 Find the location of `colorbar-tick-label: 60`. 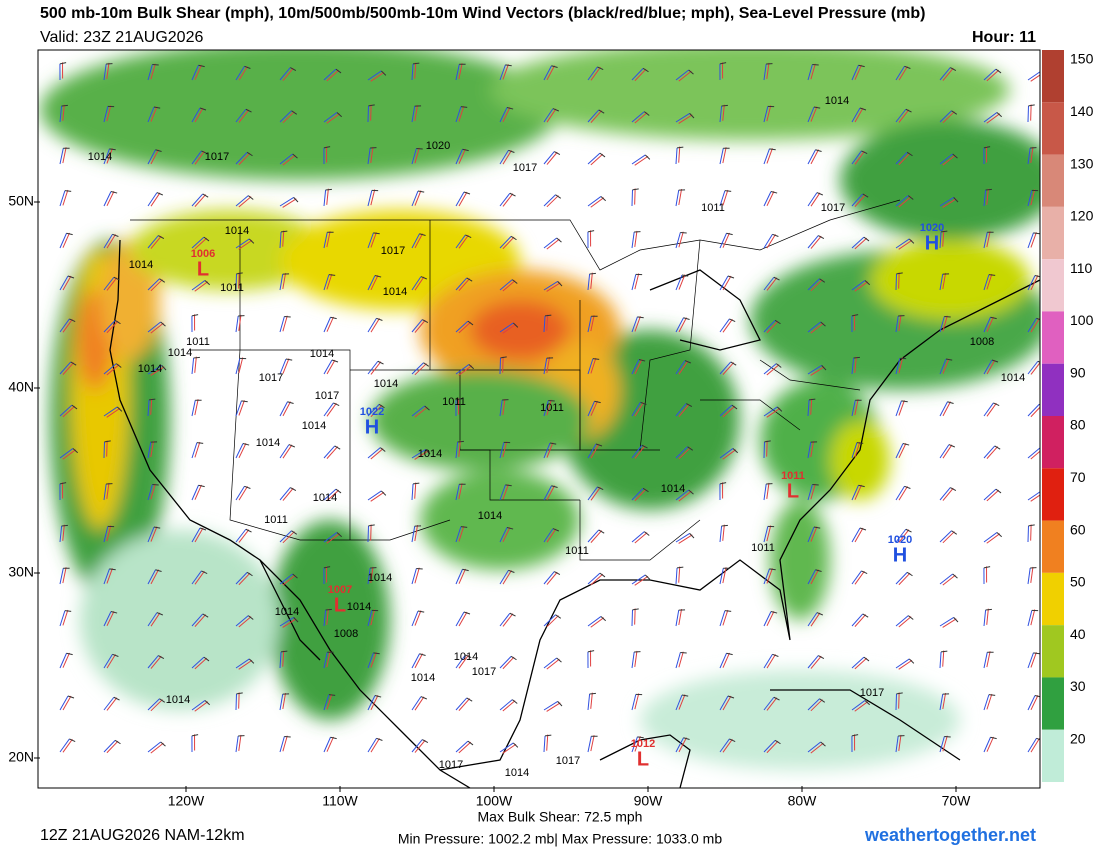

colorbar-tick-label: 60 is located at coordinates (1078, 529).